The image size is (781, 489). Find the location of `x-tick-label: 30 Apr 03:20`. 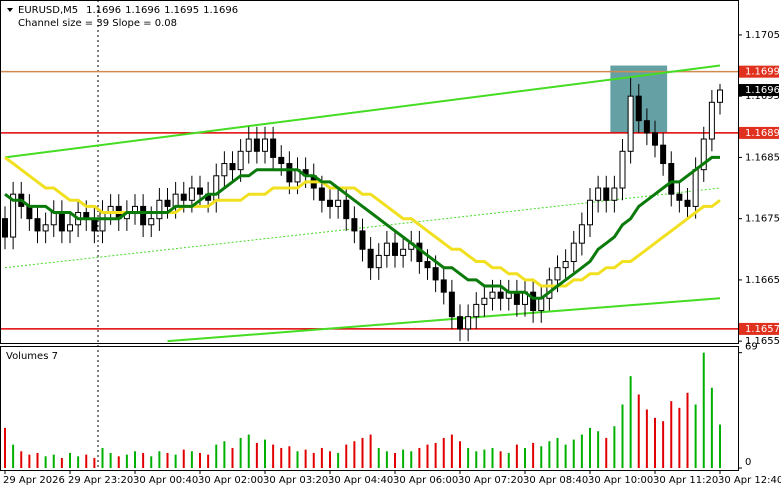

x-tick-label: 30 Apr 03:20 is located at coordinates (295, 480).